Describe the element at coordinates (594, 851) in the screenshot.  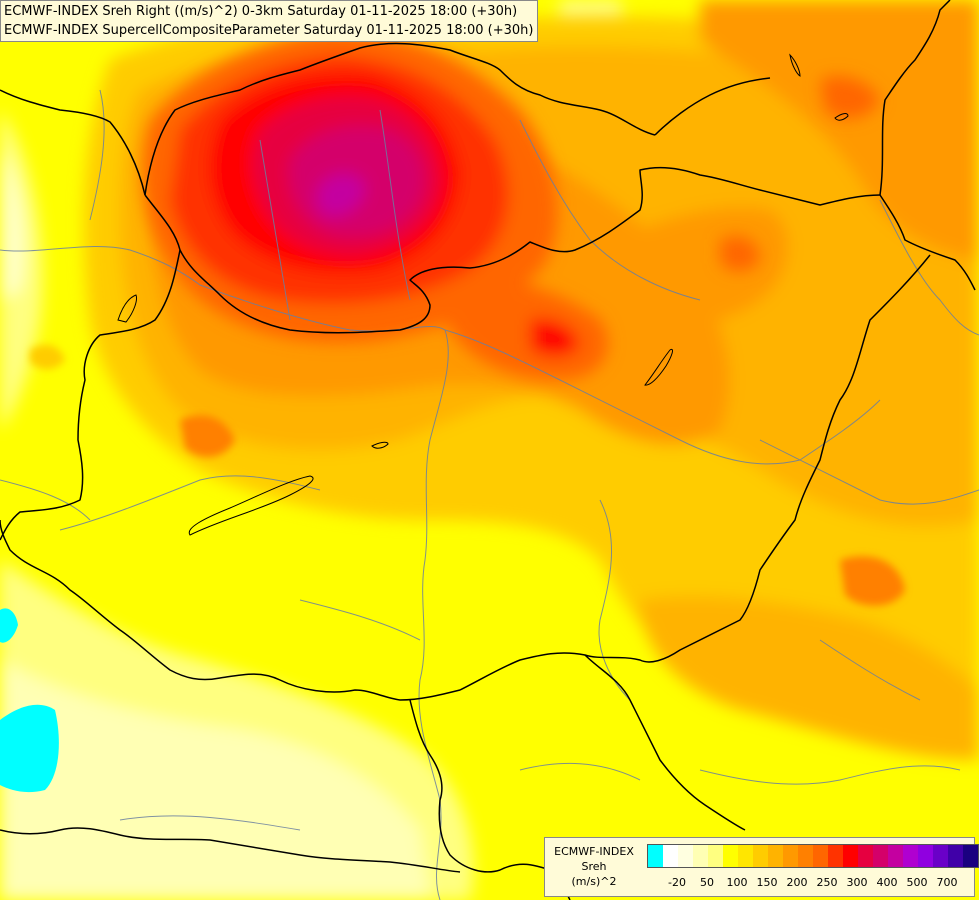
I see `legend-title-line-1: ECMWF-INDEX` at that location.